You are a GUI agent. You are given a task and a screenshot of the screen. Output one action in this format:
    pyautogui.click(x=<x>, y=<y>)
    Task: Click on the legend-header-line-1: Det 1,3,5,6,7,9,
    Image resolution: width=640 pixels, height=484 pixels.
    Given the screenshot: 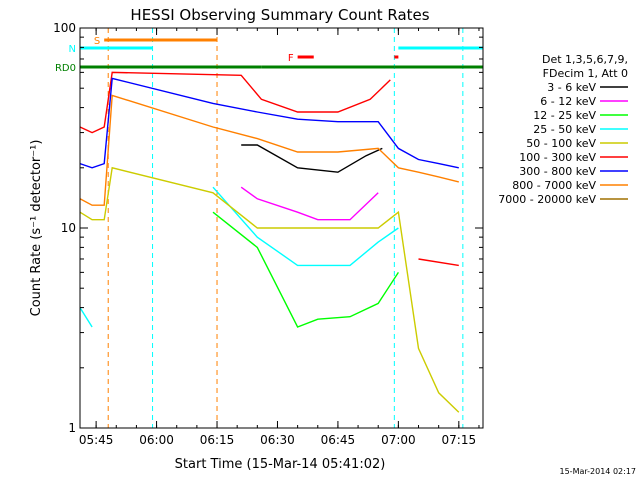 What is the action you would take?
    pyautogui.click(x=585, y=59)
    